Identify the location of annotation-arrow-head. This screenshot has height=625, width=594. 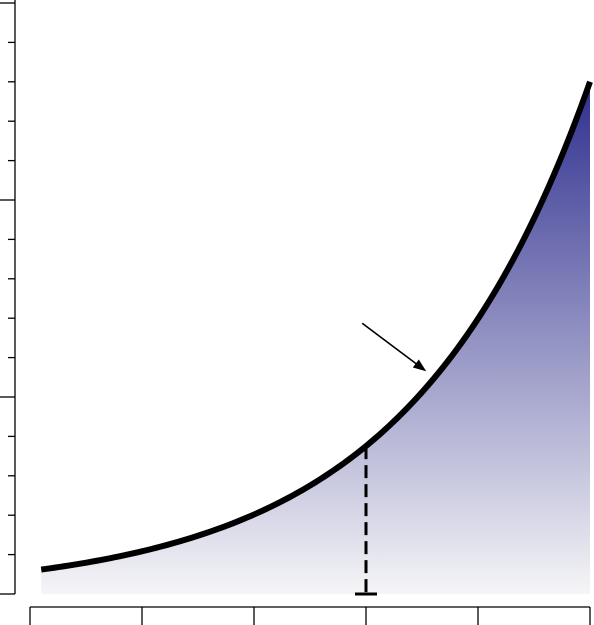
(419, 365).